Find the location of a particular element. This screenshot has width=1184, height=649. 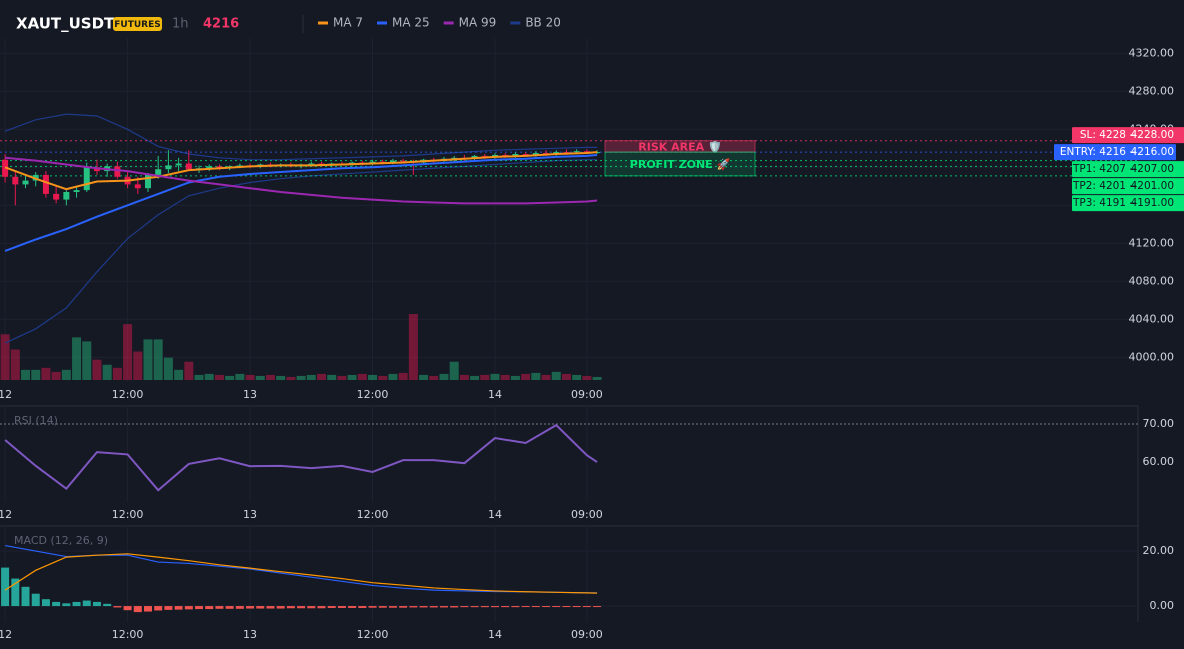

badge: FUTURES is located at coordinates (137, 25).